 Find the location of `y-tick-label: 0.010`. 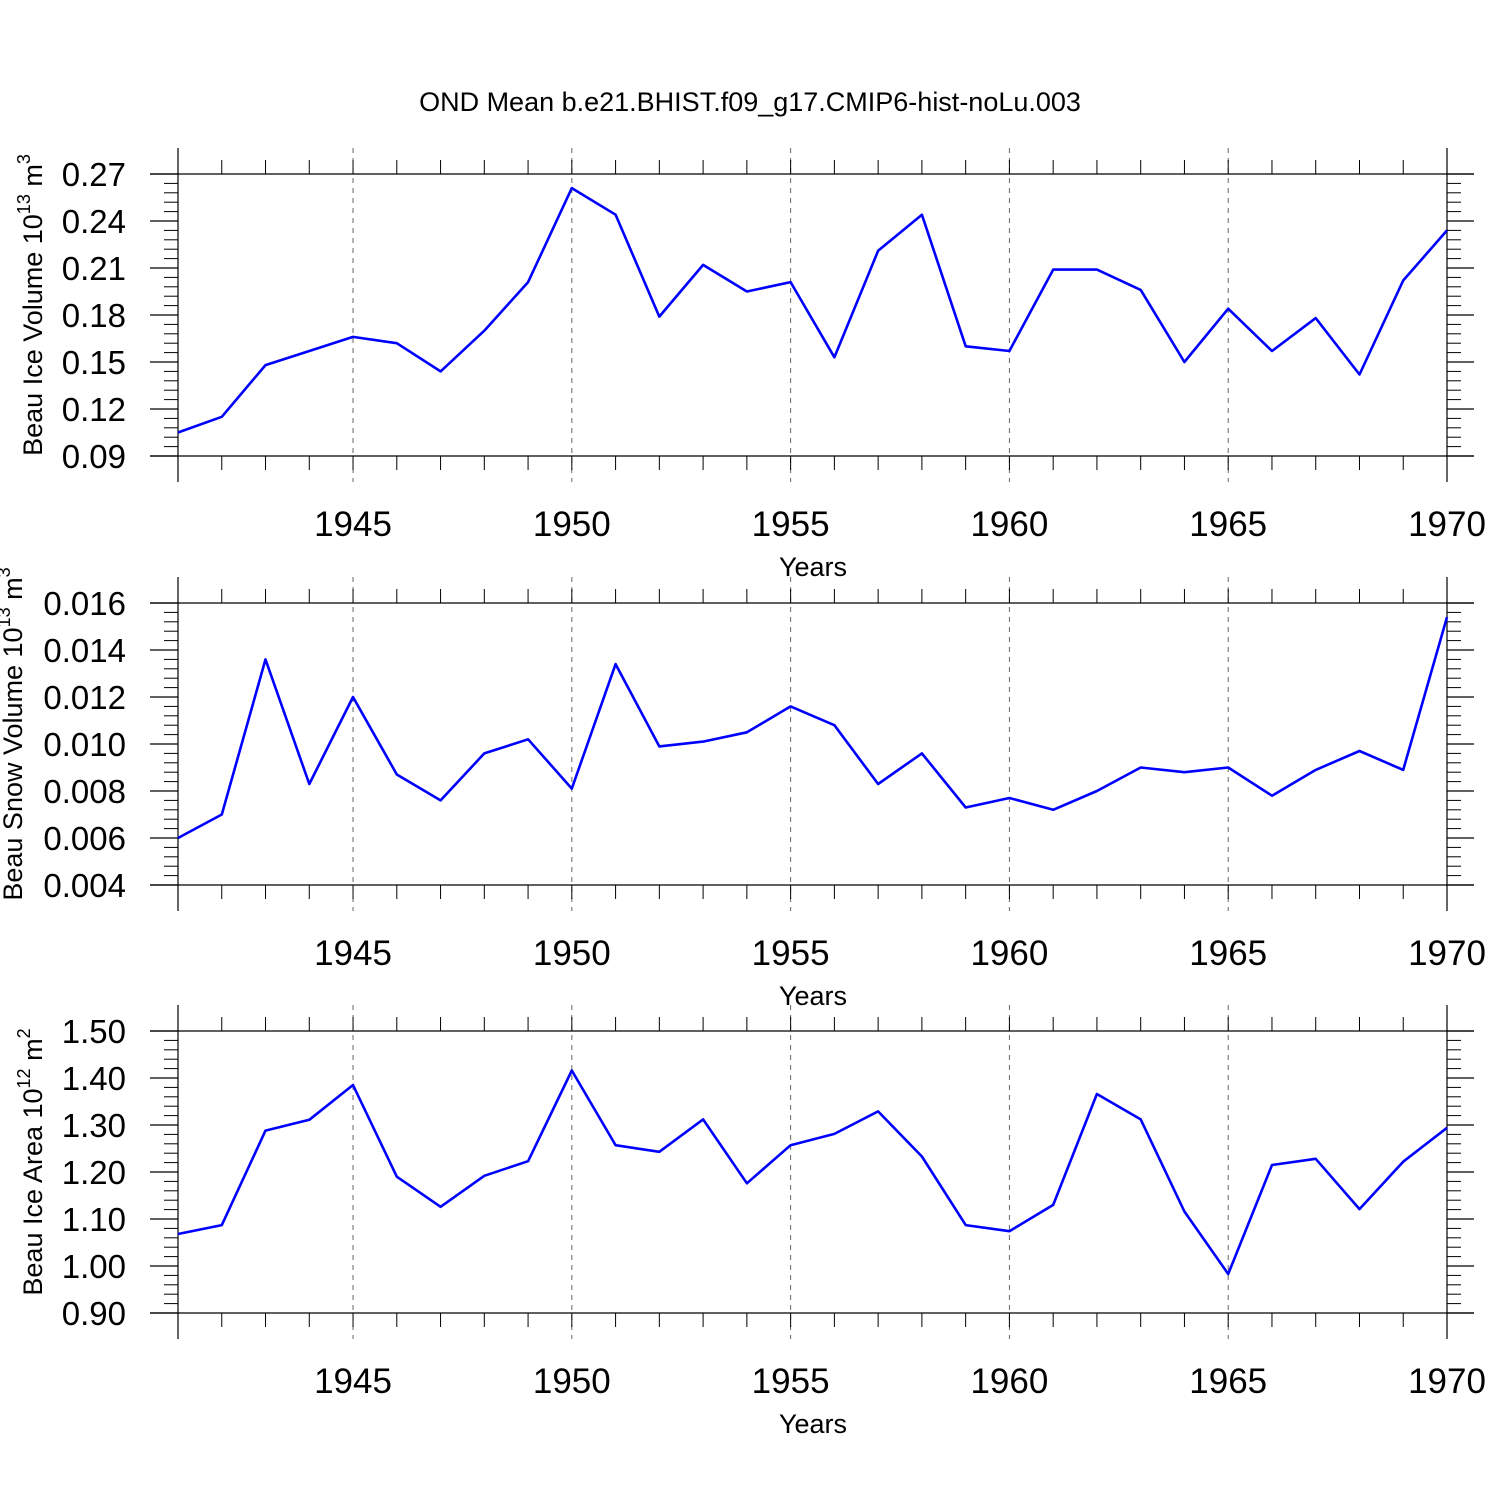

y-tick-label: 0.010 is located at coordinates (84, 744).